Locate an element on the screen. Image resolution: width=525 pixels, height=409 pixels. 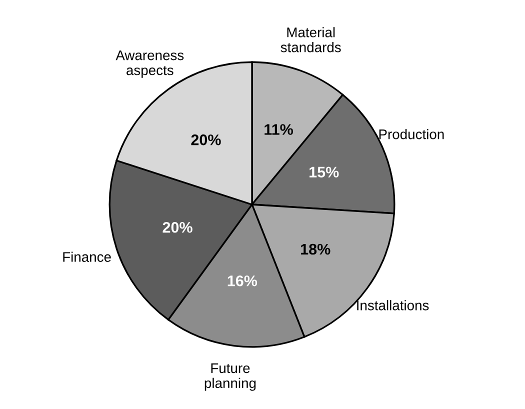
slice-label: Material standards is located at coordinates (310, 39).